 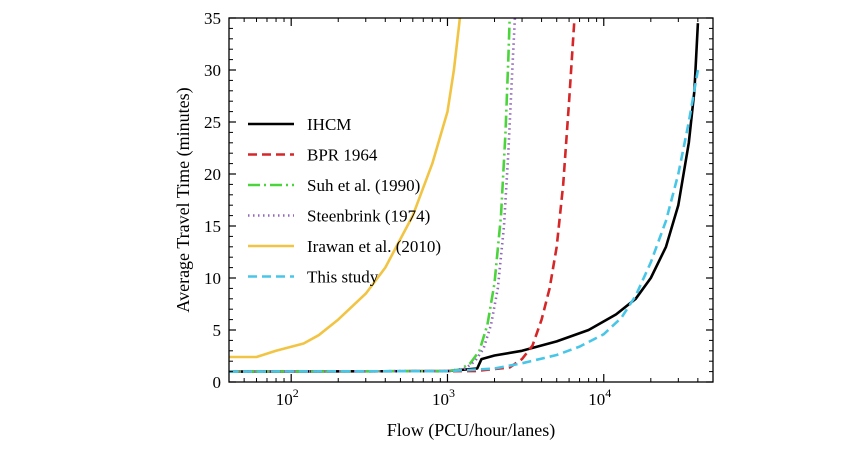 What do you see at coordinates (212, 226) in the screenshot?
I see `y-tick-label: 15` at bounding box center [212, 226].